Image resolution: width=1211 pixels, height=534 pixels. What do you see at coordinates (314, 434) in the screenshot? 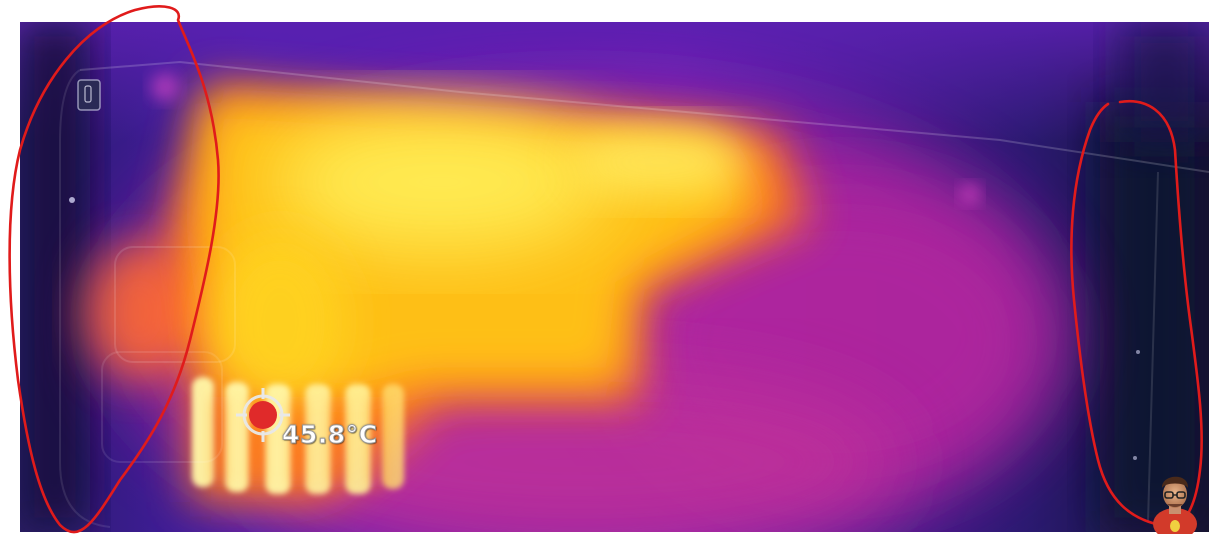
I see `temperature-value: 45.8` at bounding box center [314, 434].